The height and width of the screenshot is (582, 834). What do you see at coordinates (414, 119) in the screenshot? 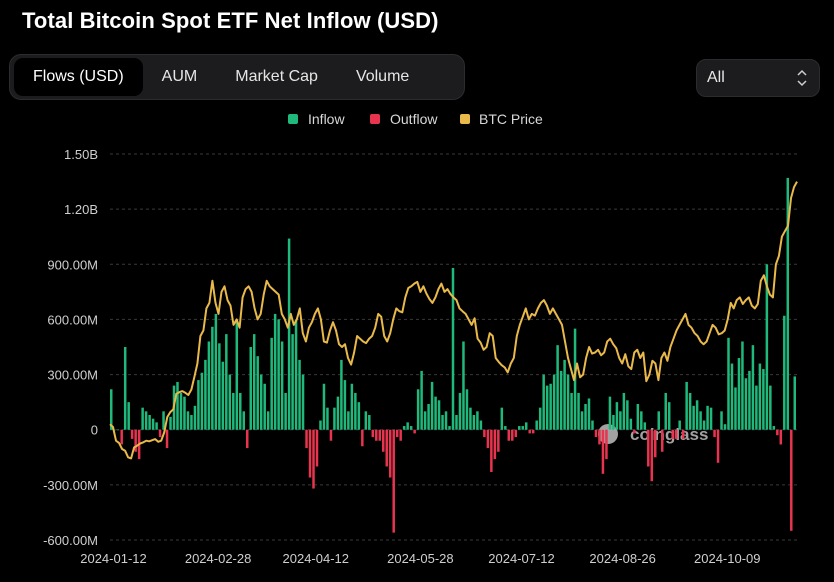
I see `legend-outflow: Outflow` at bounding box center [414, 119].